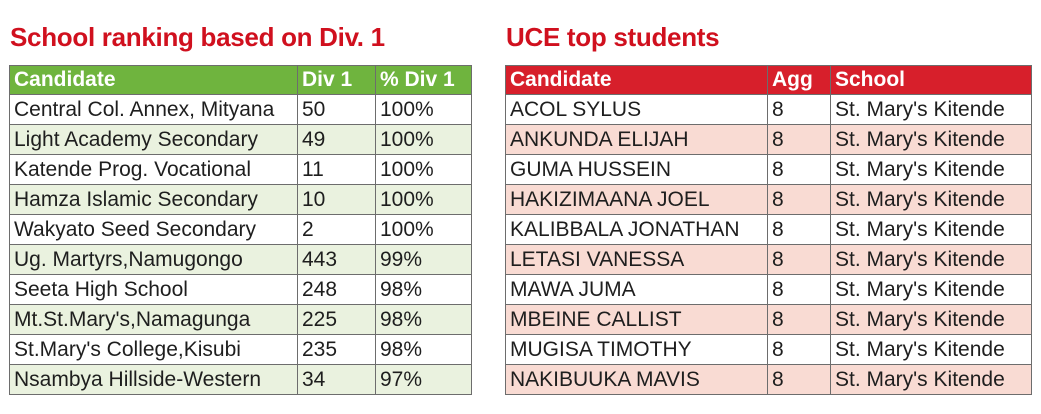 Image resolution: width=1041 pixels, height=414 pixels. What do you see at coordinates (423, 259) in the screenshot?
I see `cell-div1-percent: 99%` at bounding box center [423, 259].